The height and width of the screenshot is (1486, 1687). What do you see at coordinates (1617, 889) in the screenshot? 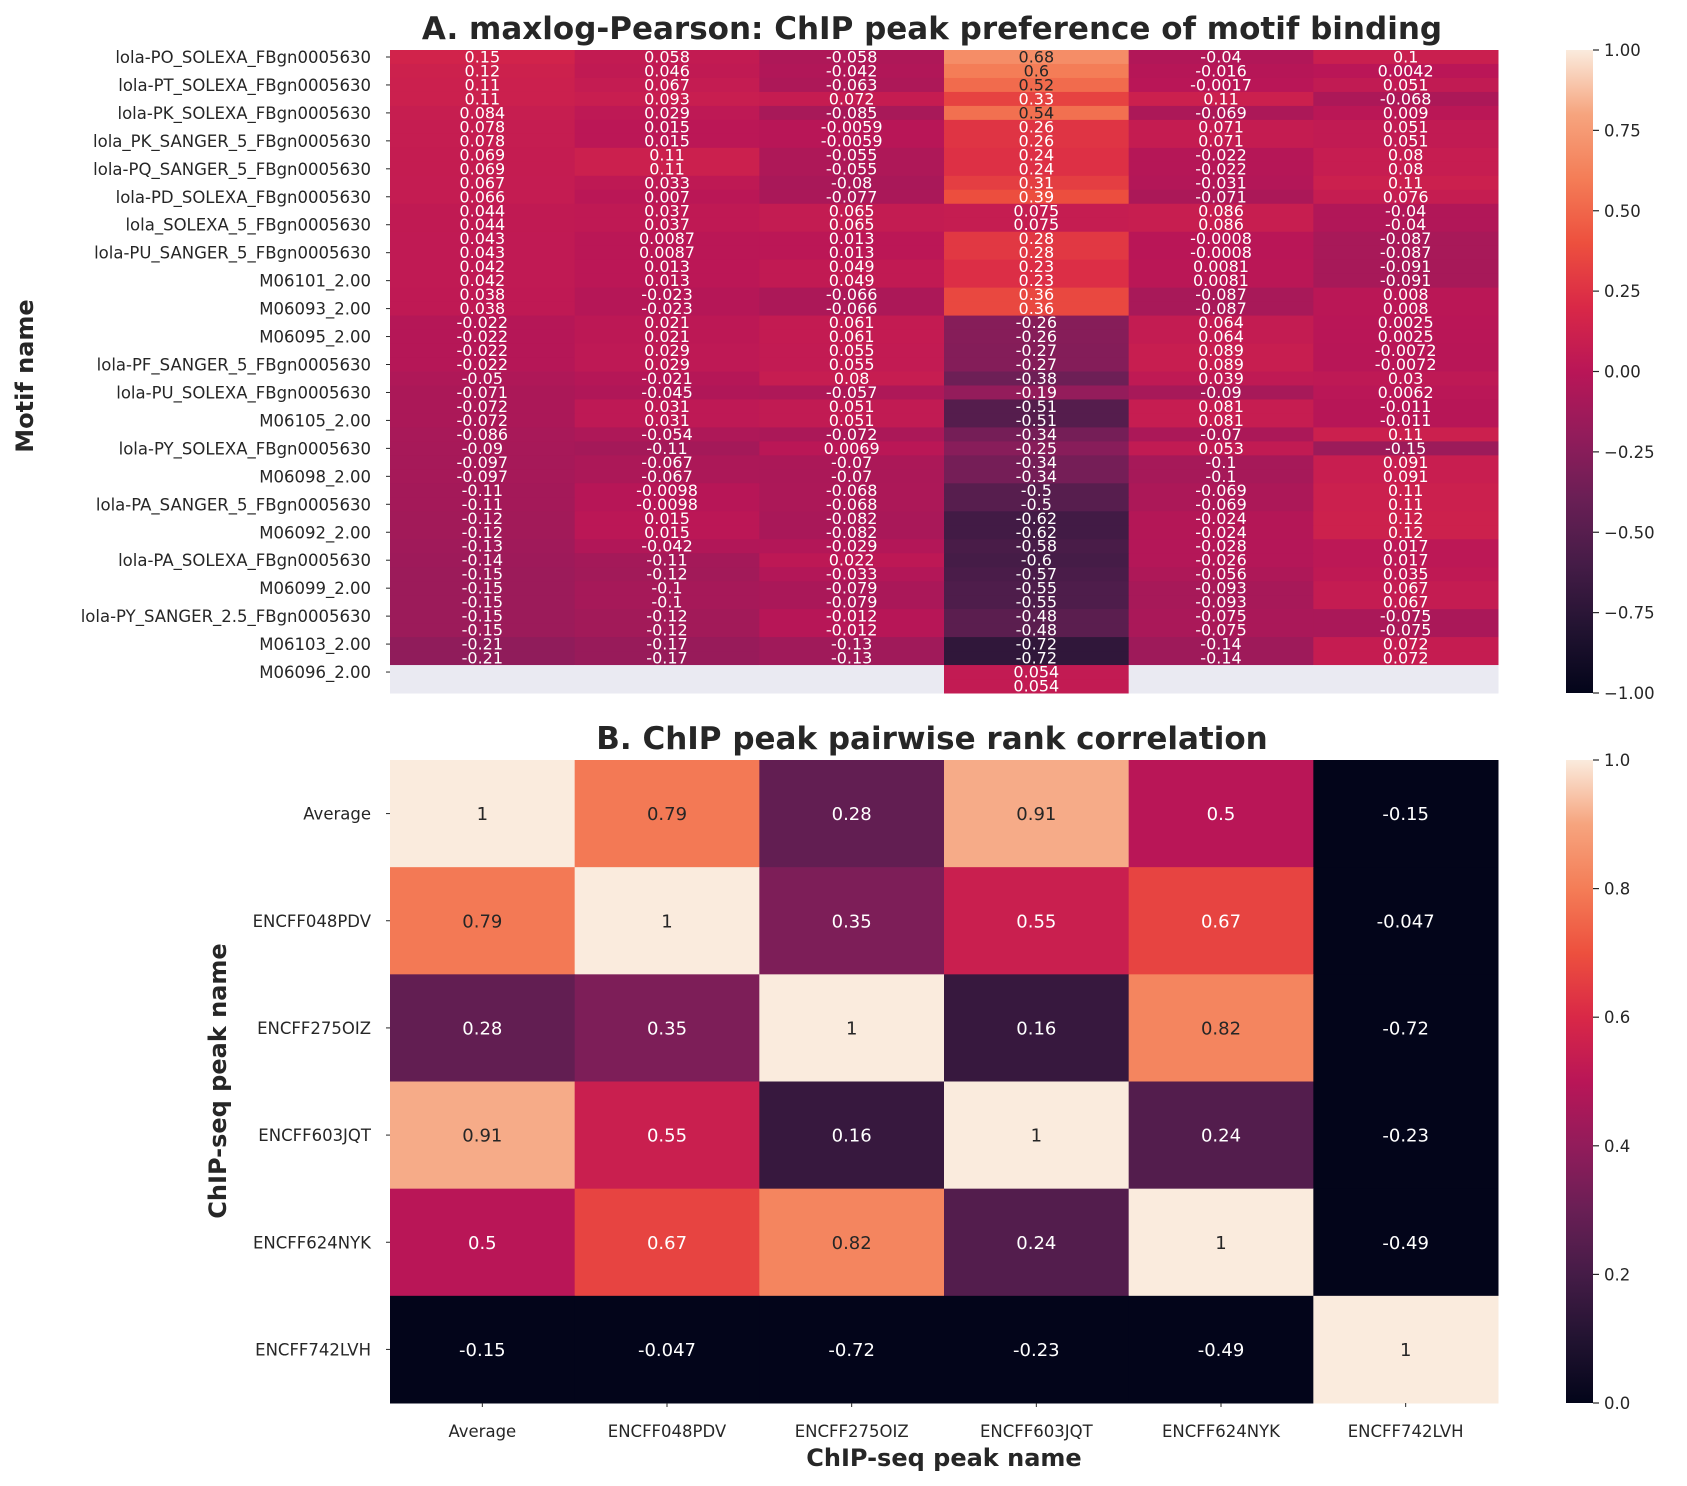
I see `colorbar-b-tick-label: 0.8` at bounding box center [1617, 889].